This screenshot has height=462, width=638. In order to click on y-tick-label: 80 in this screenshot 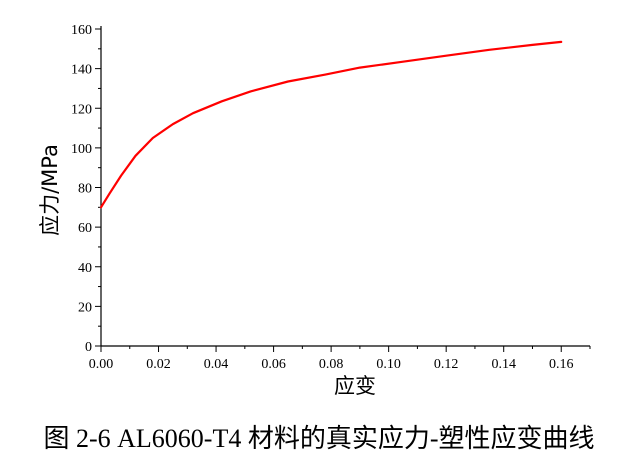, I will do `click(85, 189)`.